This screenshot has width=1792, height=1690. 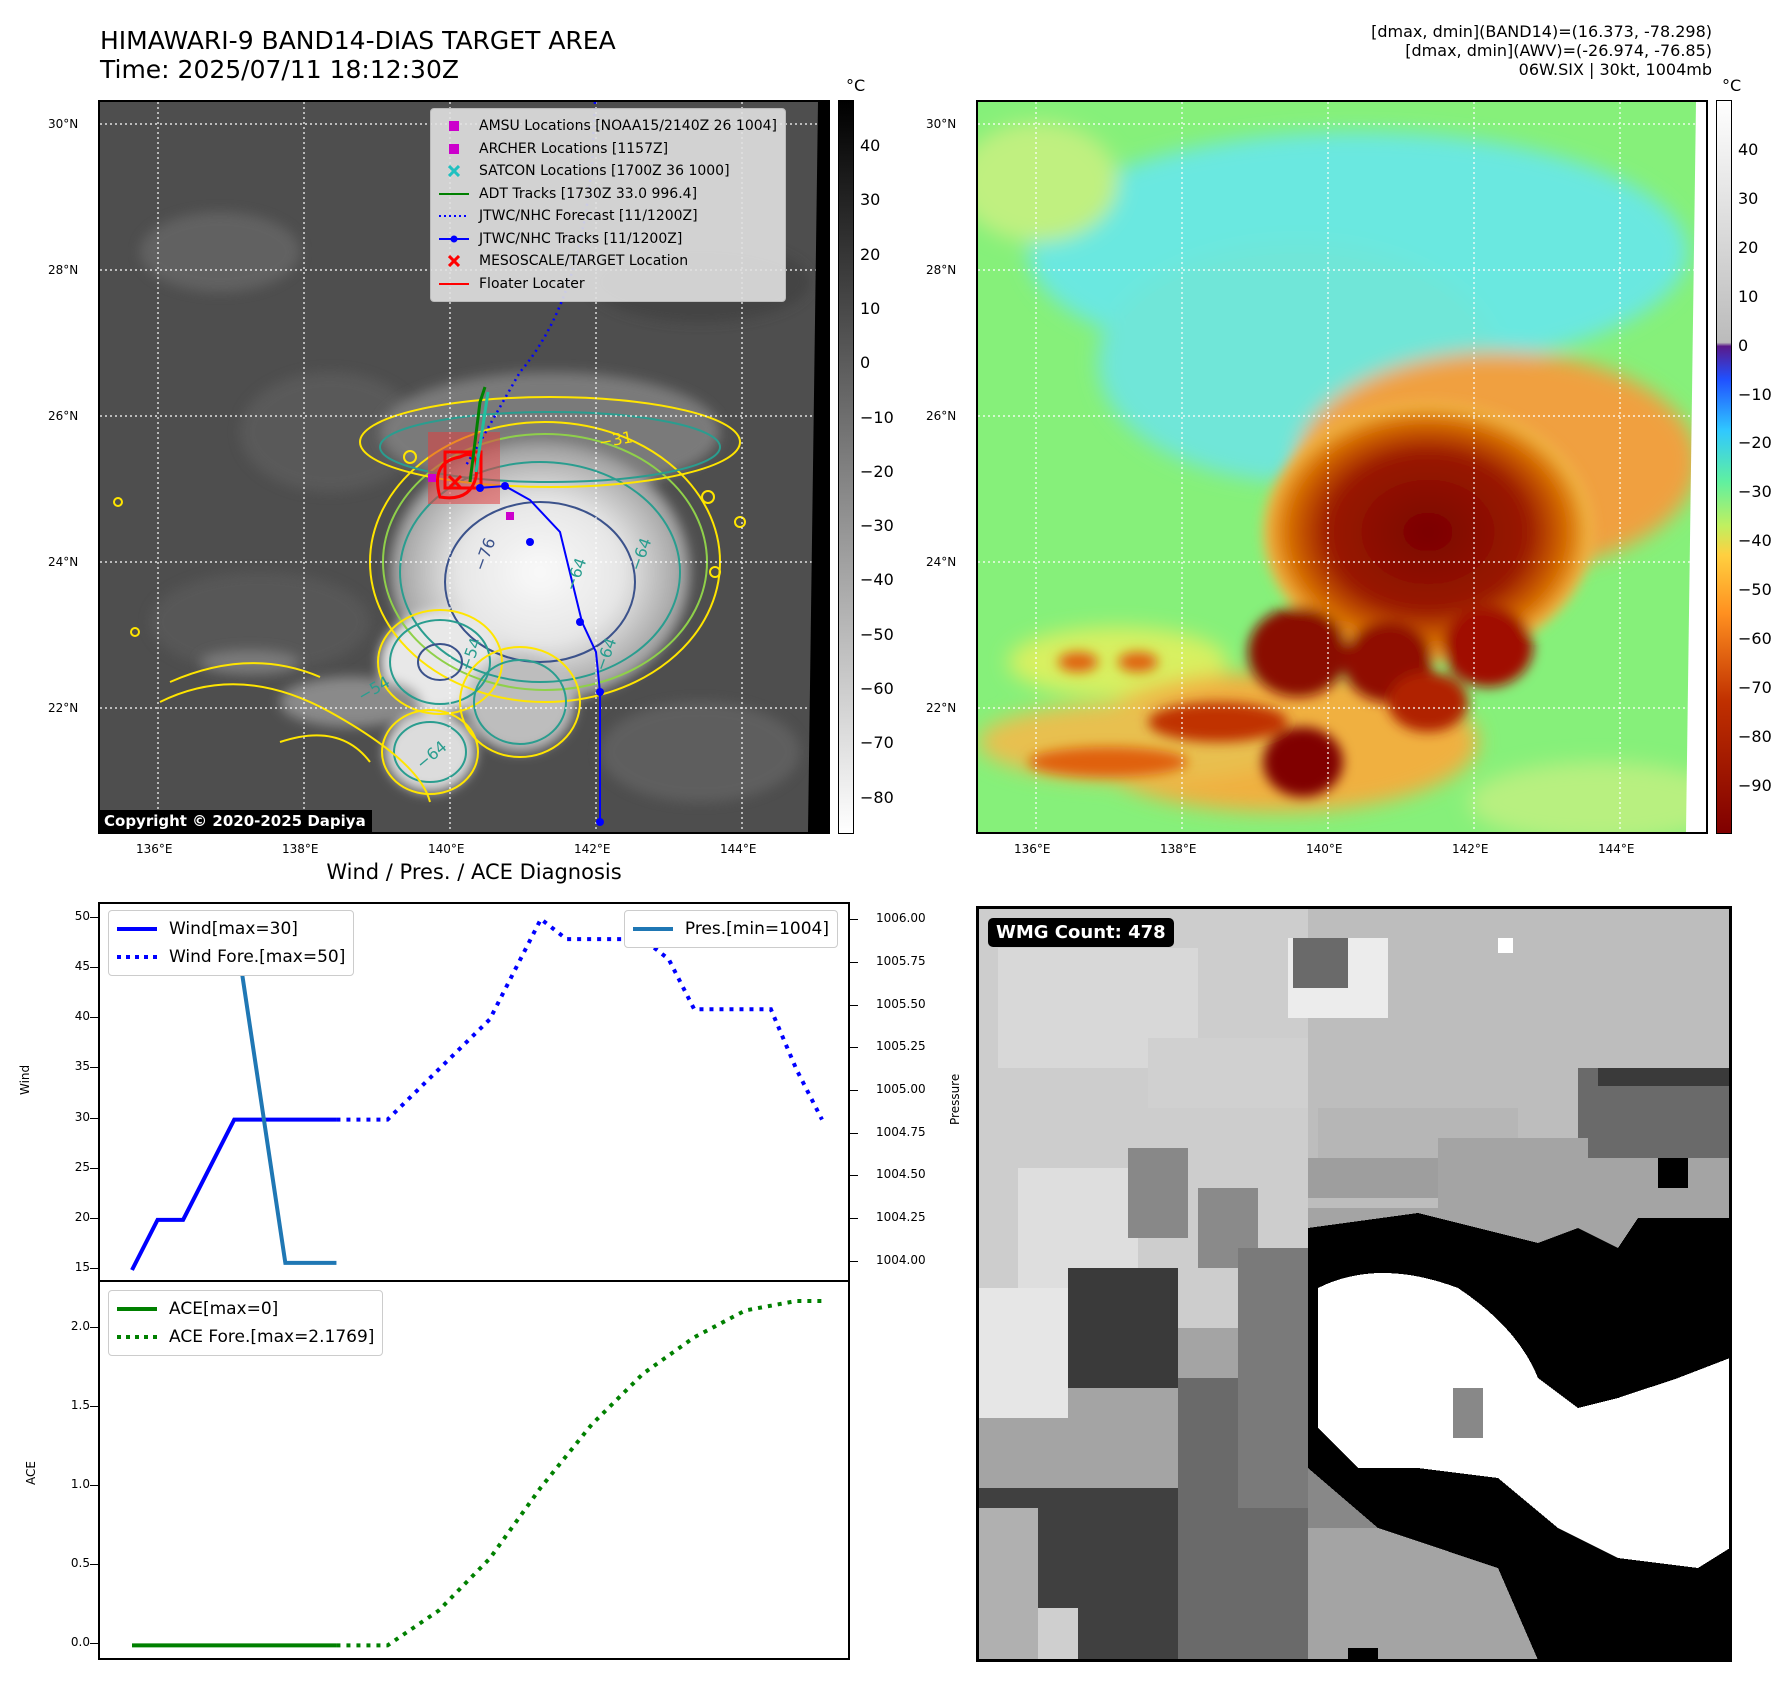 I want to click on legend-ace-forecast: ACE Fore.[max=2.1769], so click(x=272, y=1337).